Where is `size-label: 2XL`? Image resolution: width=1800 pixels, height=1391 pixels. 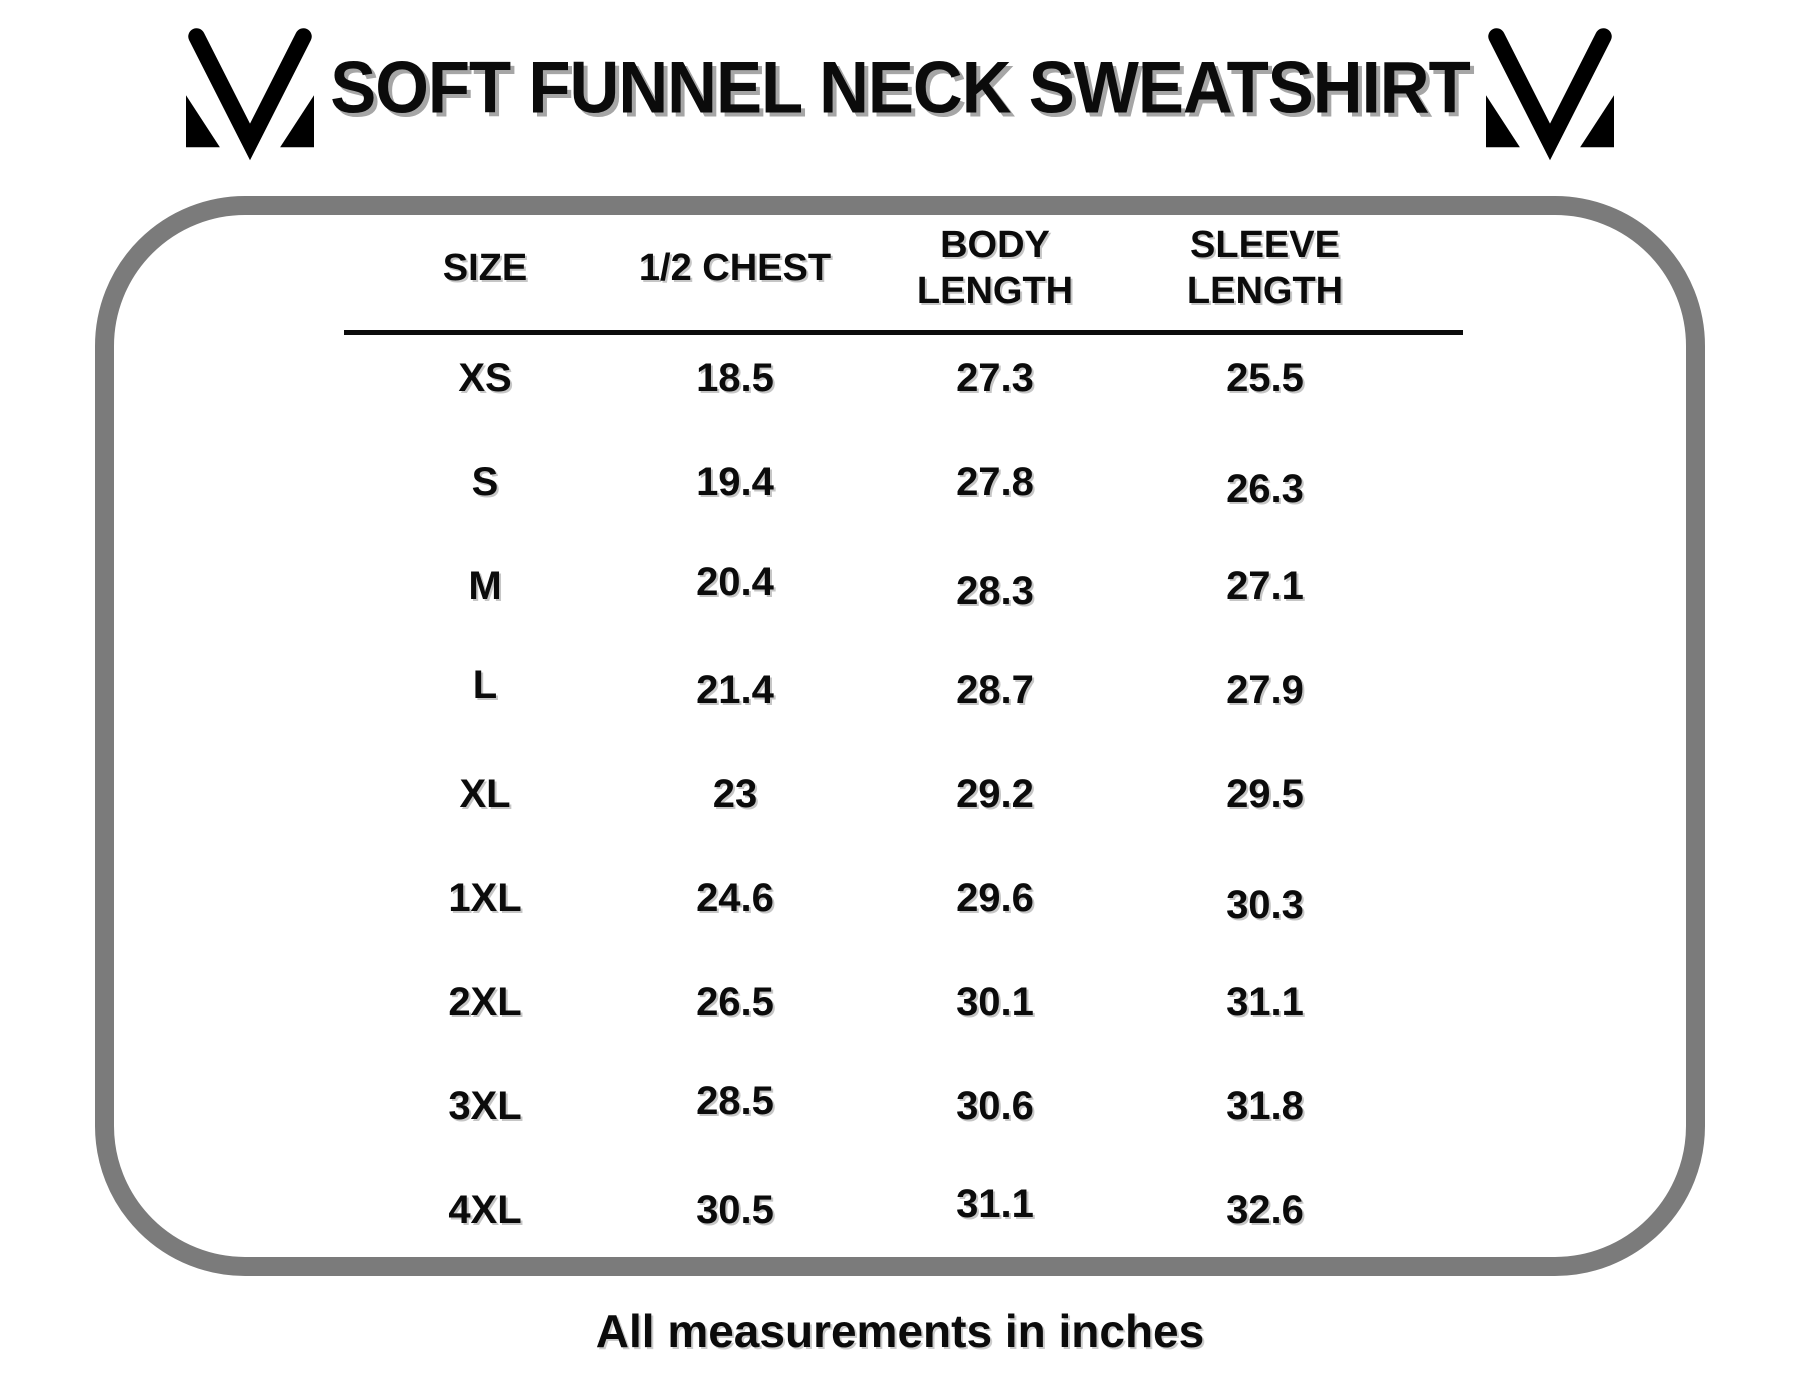 size-label: 2XL is located at coordinates (485, 1001).